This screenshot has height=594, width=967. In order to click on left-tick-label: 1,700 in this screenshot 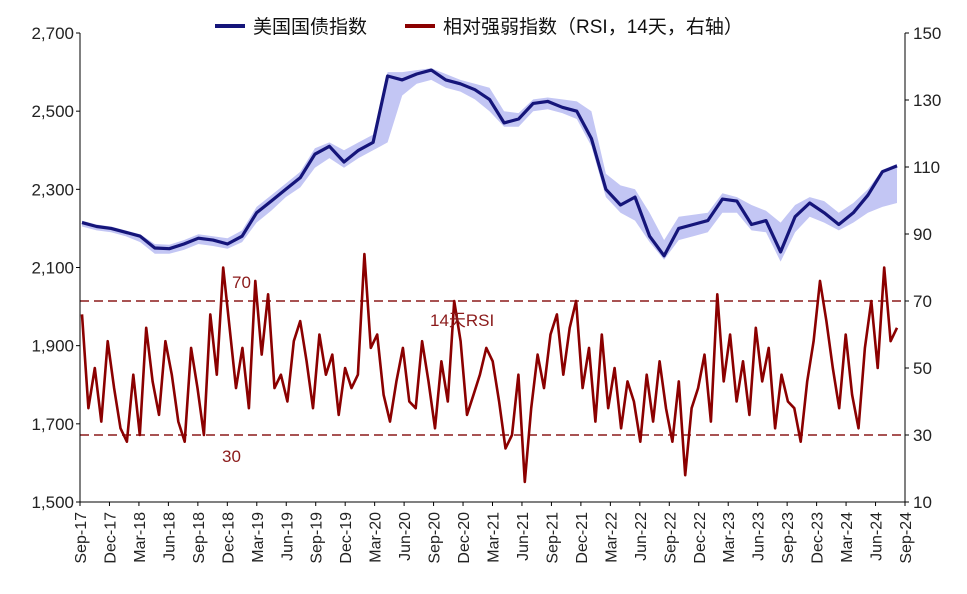, I will do `click(52, 424)`.